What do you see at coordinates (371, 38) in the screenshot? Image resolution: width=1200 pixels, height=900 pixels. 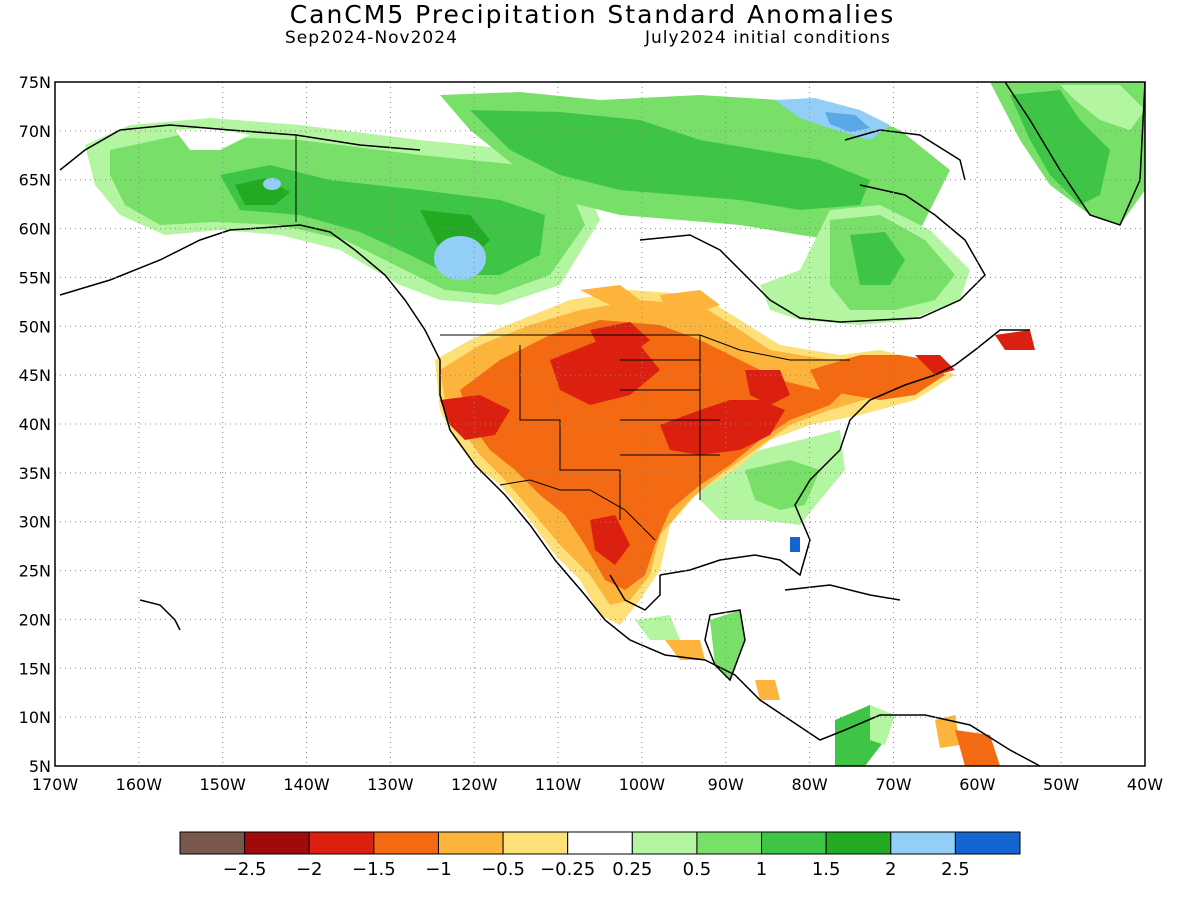 I see `forecast-period: Sep2024-Nov2024` at bounding box center [371, 38].